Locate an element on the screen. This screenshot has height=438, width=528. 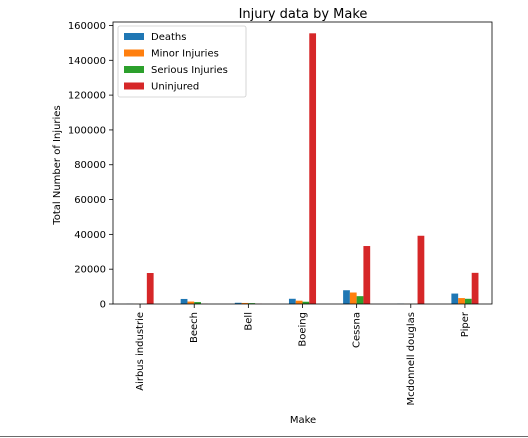
legend-entry: Serious Injuries is located at coordinates (189, 70).